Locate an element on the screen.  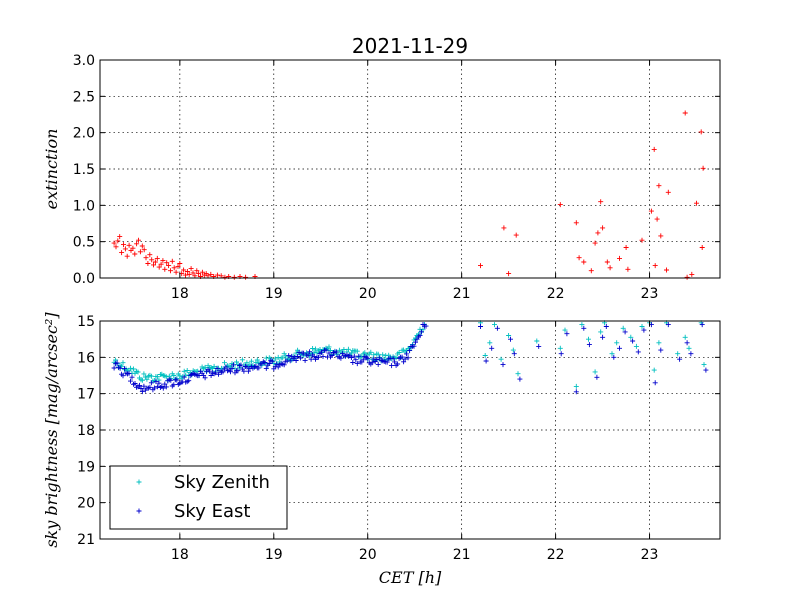
sky-brightness-y-axis-label: sky brightness [mag/arcsec²] is located at coordinates (51, 430).